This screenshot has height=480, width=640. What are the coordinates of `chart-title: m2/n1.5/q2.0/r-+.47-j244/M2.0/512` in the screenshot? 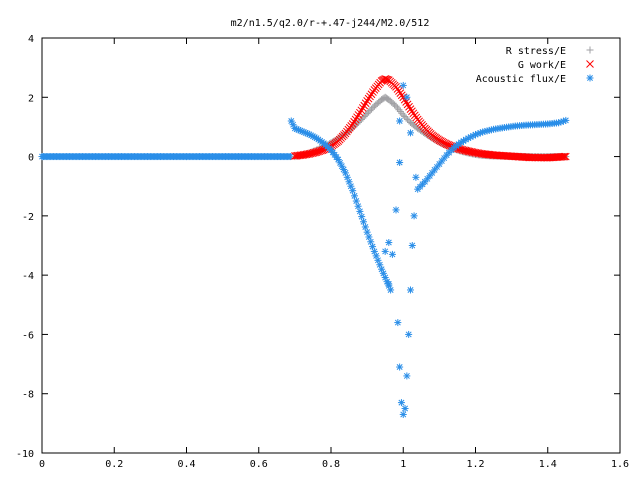 It's located at (330, 23).